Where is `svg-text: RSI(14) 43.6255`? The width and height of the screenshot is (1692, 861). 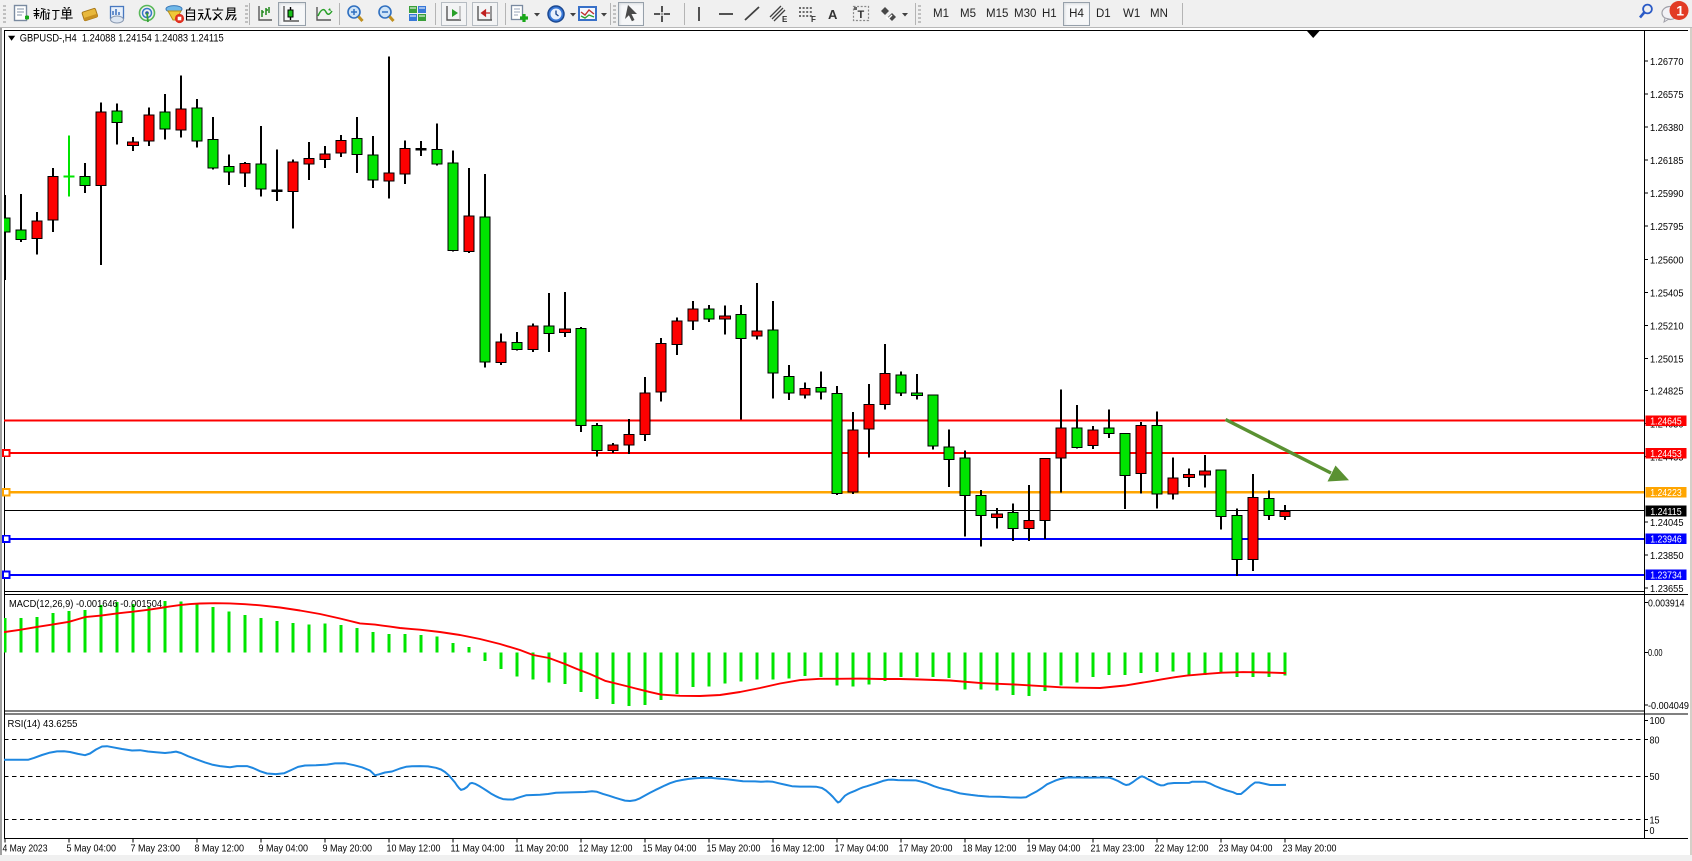
svg-text: RSI(14) 43.6255 is located at coordinates (43, 724).